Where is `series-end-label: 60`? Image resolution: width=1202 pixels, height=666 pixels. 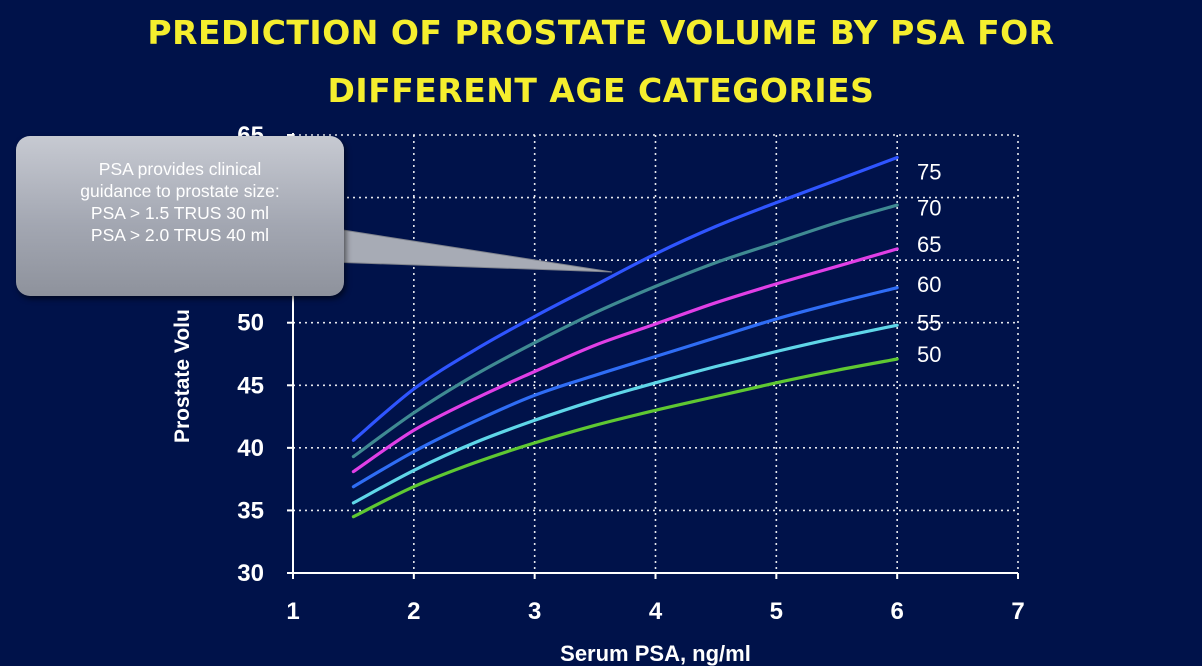
series-end-label: 60 is located at coordinates (929, 284).